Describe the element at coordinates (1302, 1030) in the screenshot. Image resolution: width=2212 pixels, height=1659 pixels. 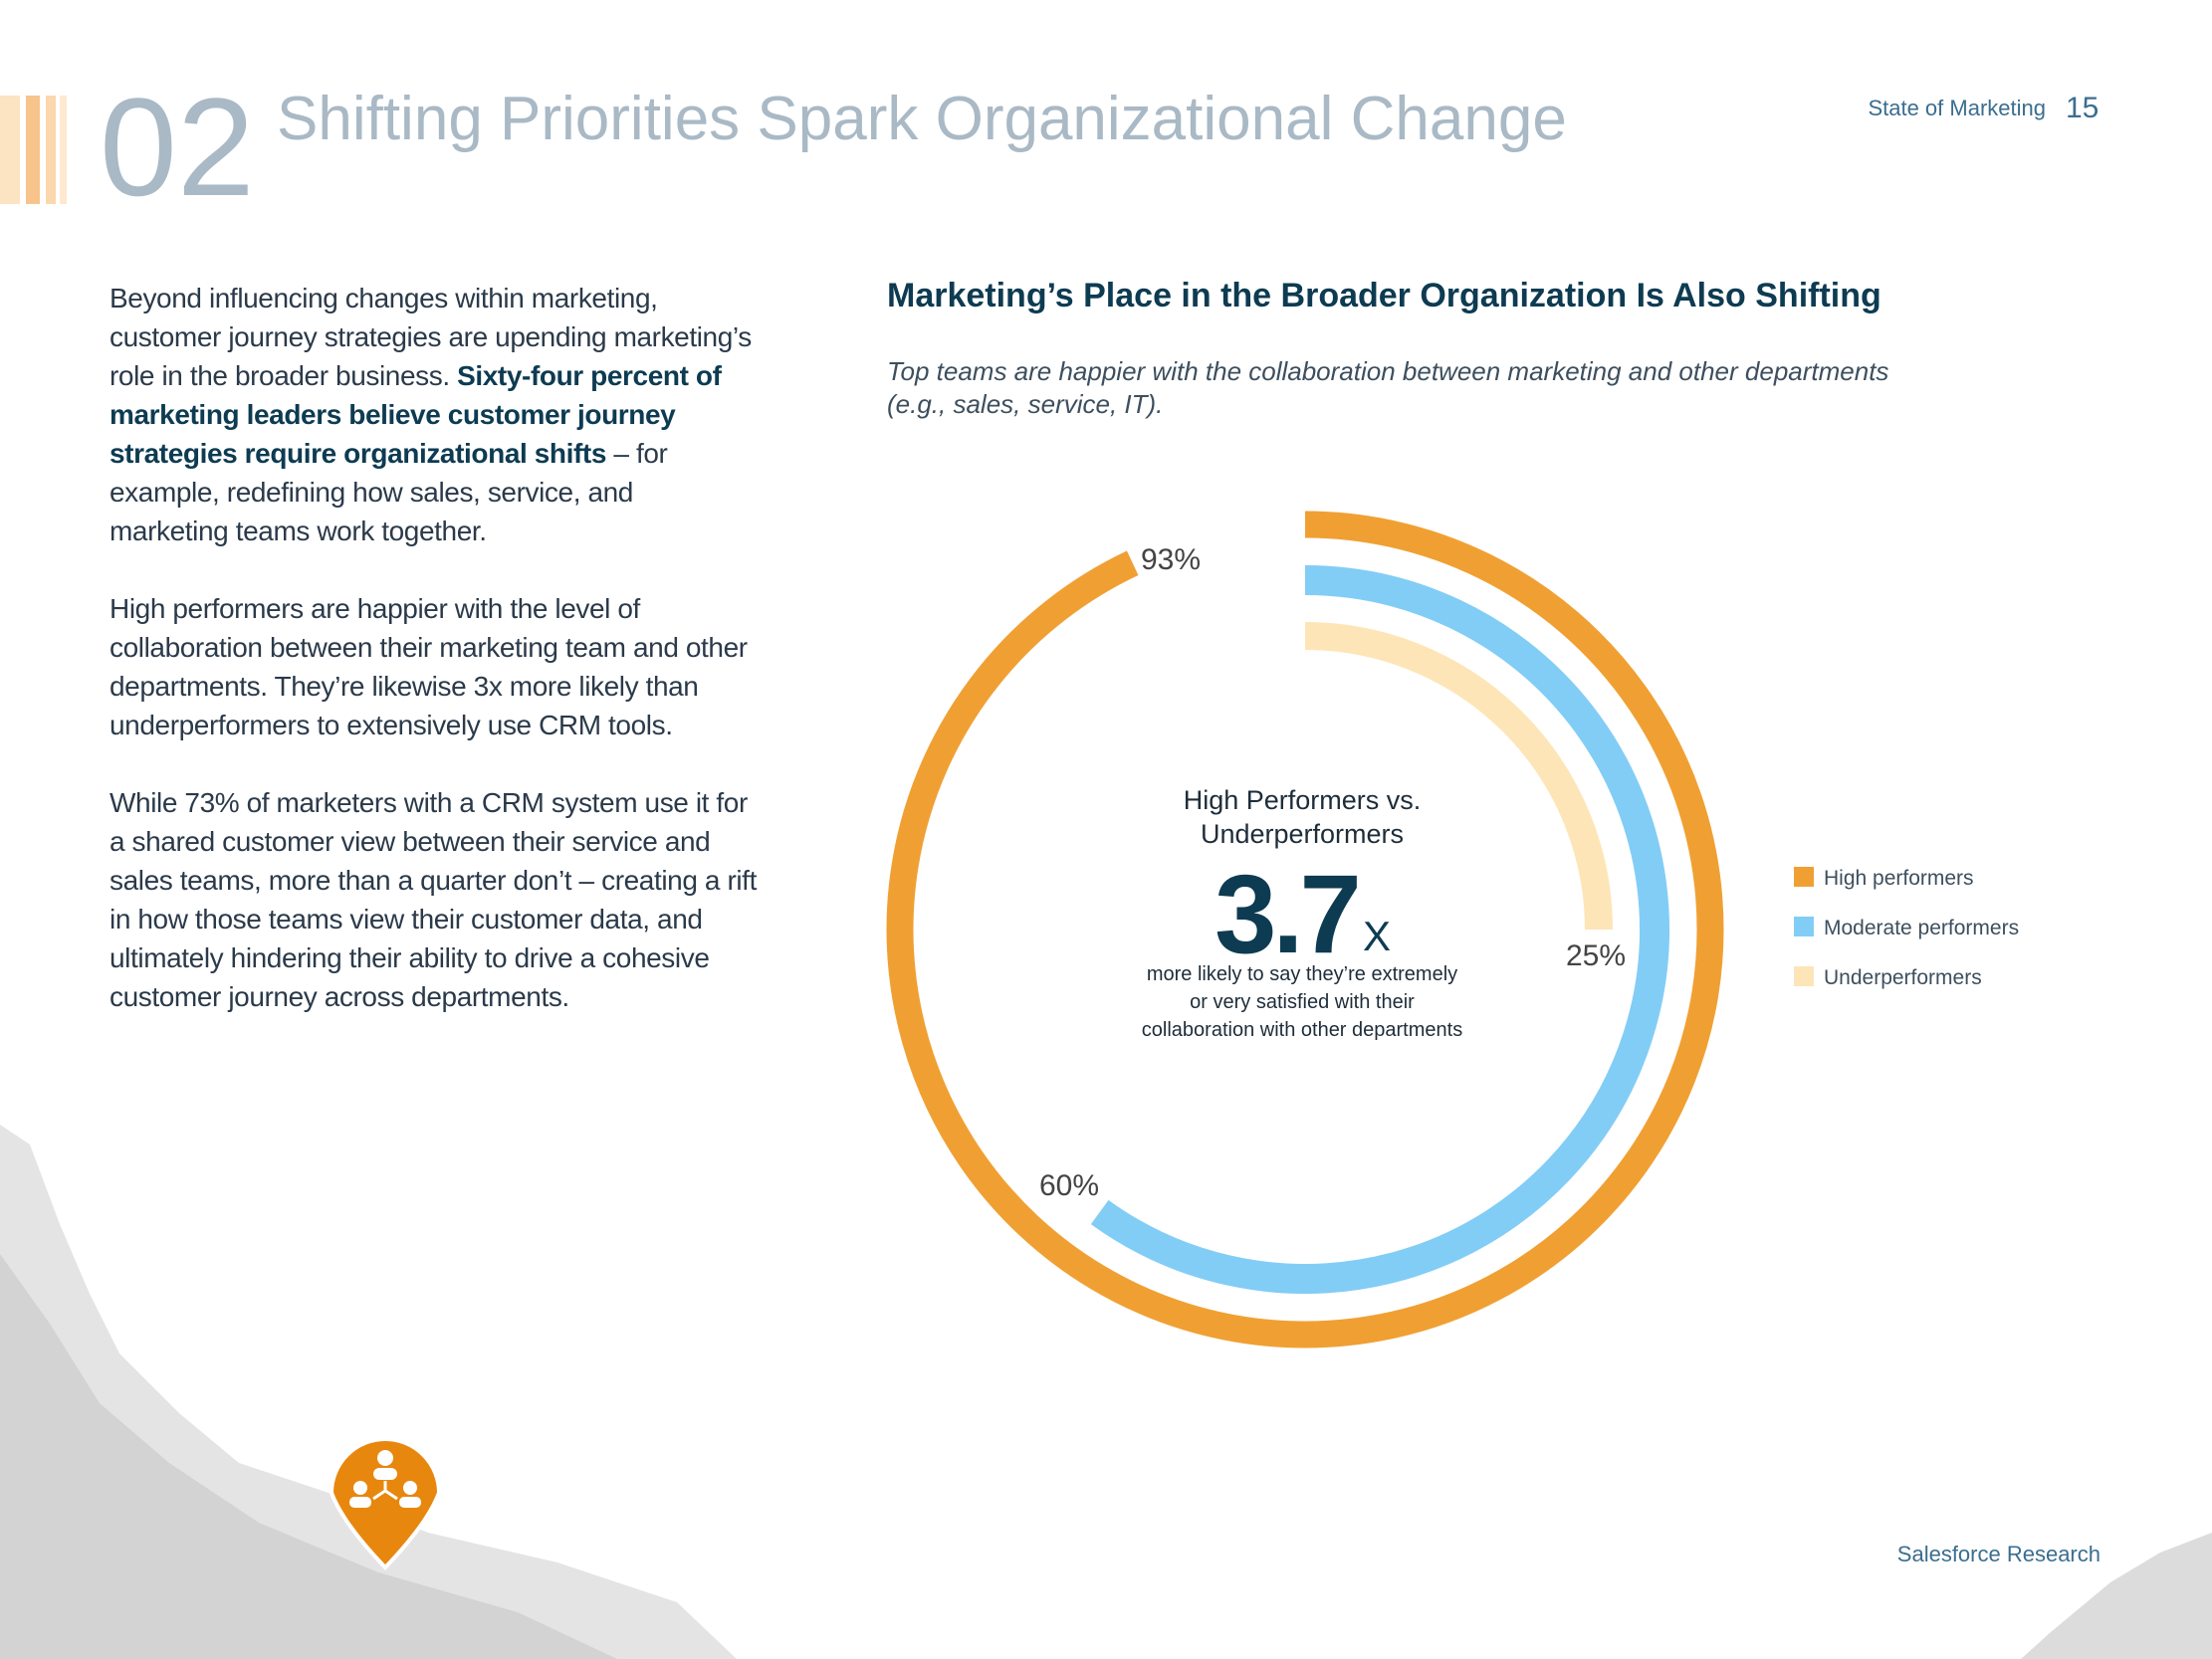
I see `center-note: collaboration with other departments` at that location.